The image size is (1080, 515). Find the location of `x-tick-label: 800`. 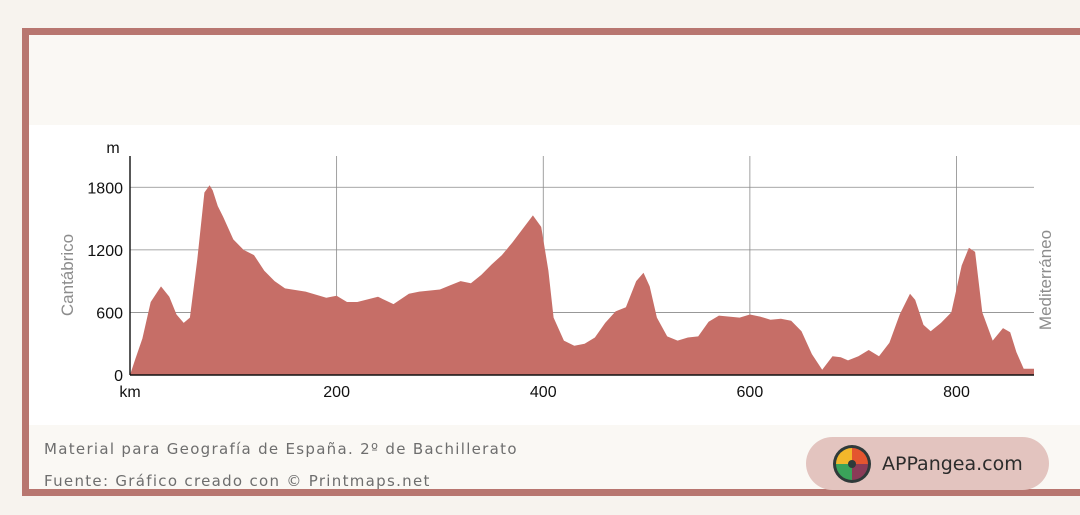

x-tick-label: 800 is located at coordinates (956, 392).